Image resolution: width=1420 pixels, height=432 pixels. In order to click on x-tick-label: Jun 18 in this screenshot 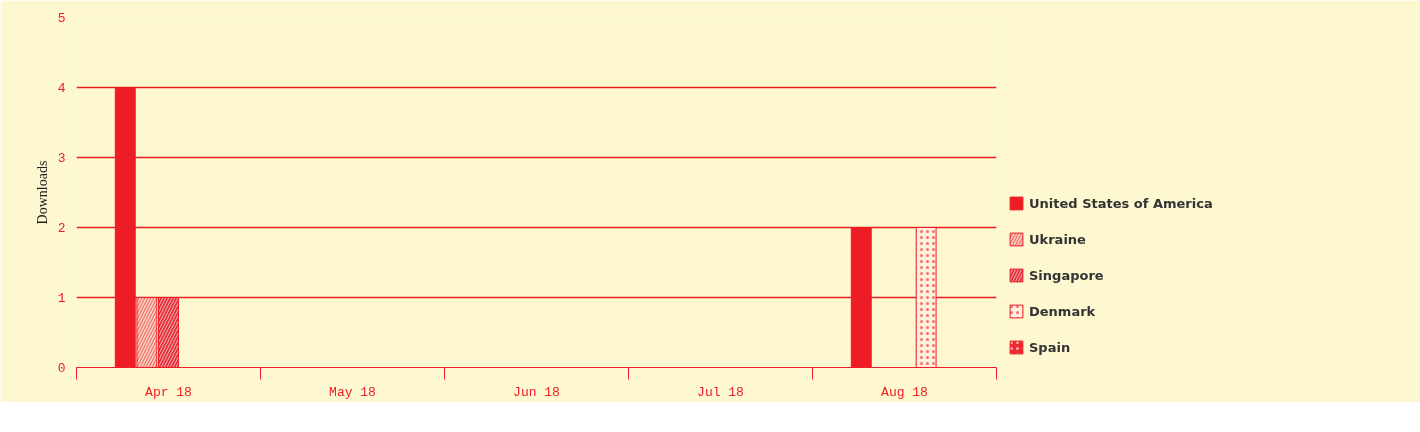, I will do `click(536, 392)`.